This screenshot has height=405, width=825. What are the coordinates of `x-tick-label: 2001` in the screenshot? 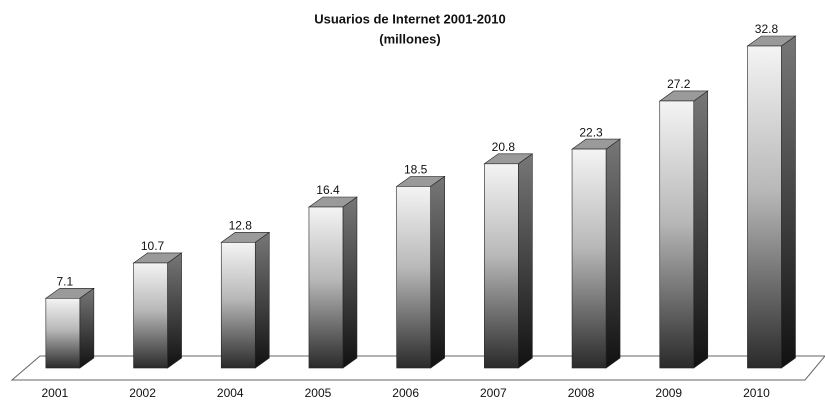 It's located at (54, 393).